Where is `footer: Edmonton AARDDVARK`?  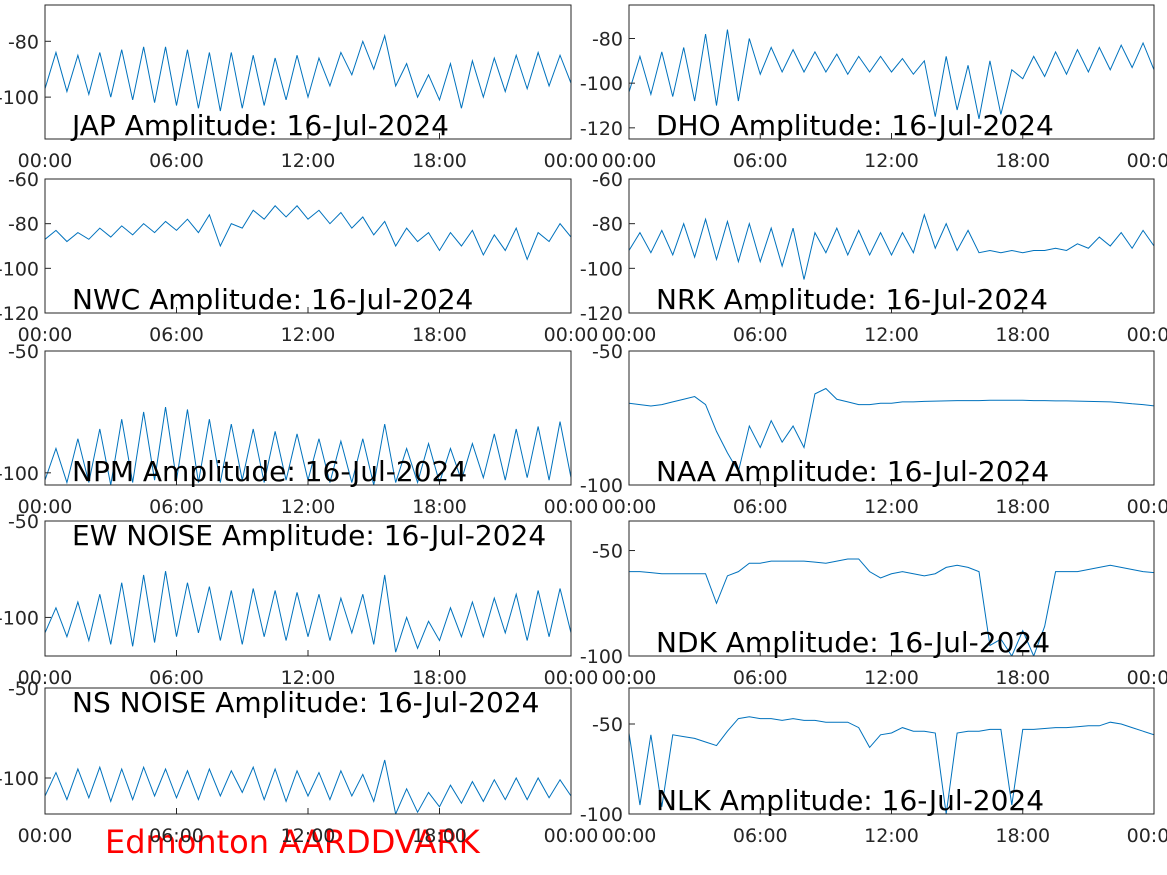 footer: Edmonton AARDDVARK is located at coordinates (293, 842).